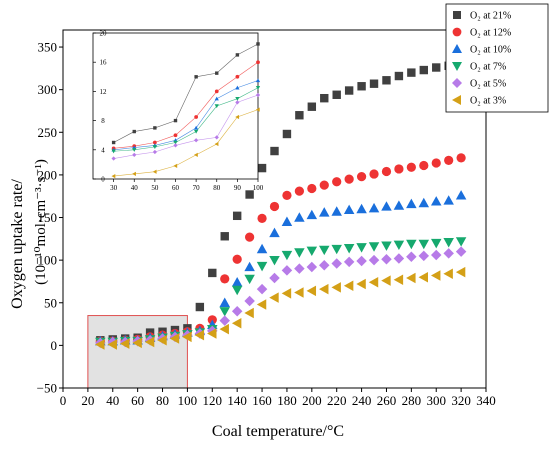  Describe the element at coordinates (412, 400) in the screenshot. I see `x-tick-label: 280` at that location.